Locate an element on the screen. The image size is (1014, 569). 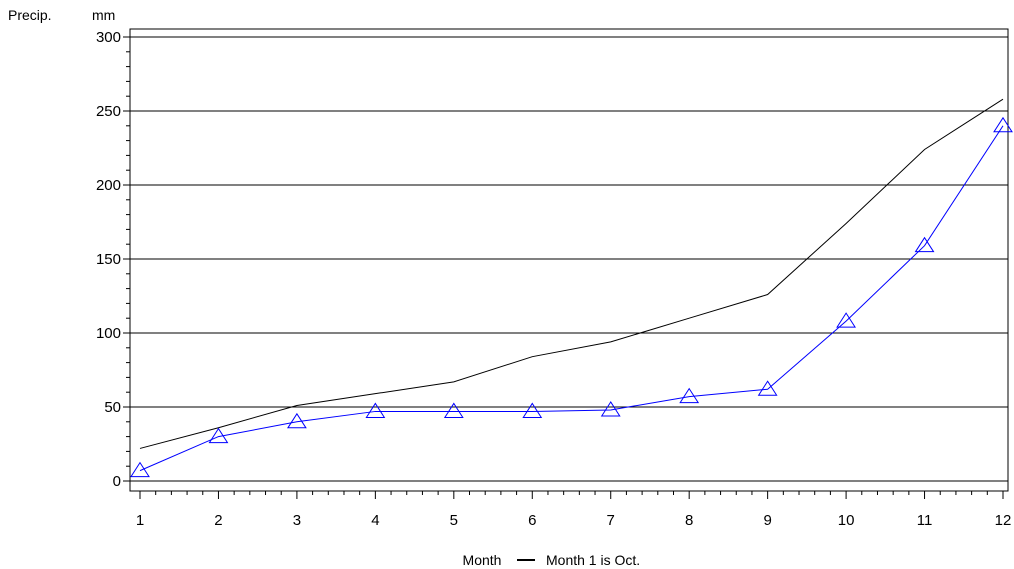
x-tick-label: 4 is located at coordinates (375, 520).